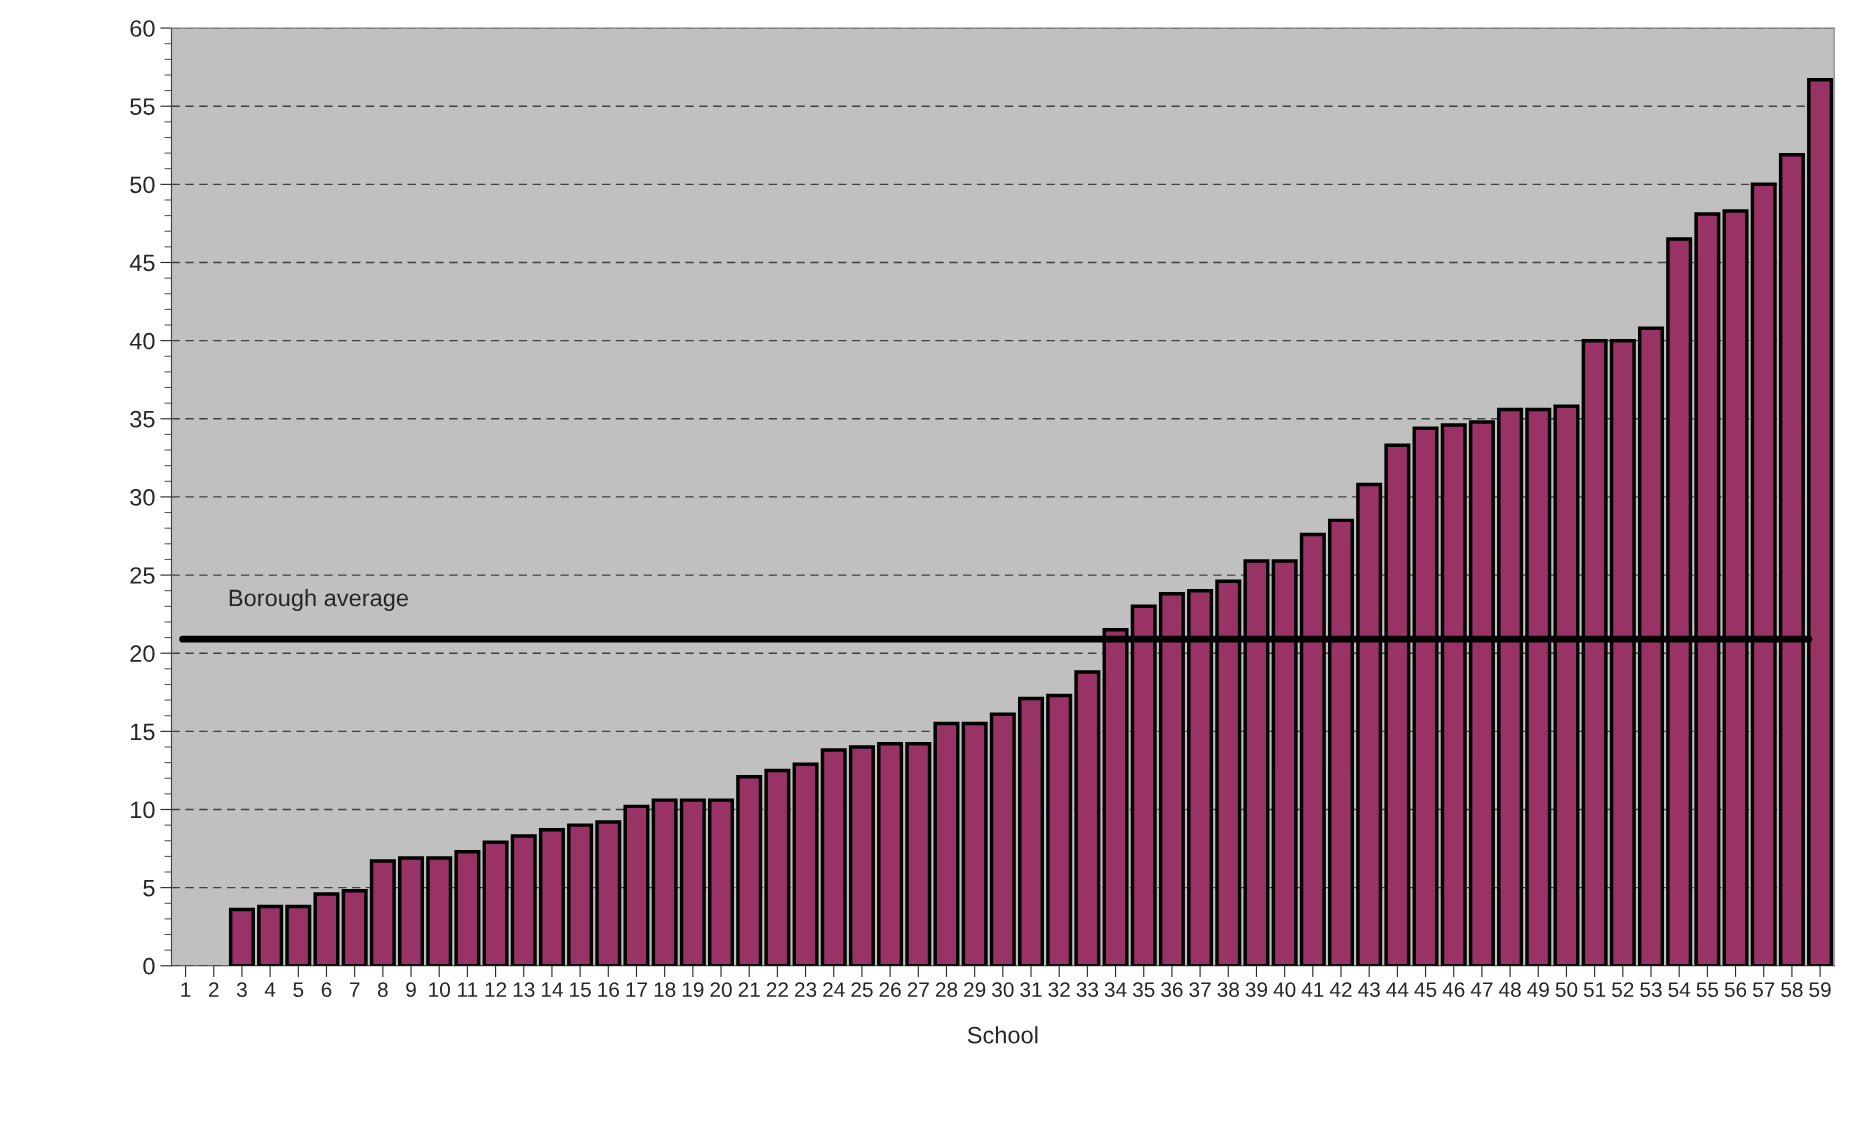 Image resolution: width=1864 pixels, height=1123 pixels. I want to click on y-tick-label: 10, so click(143, 810).